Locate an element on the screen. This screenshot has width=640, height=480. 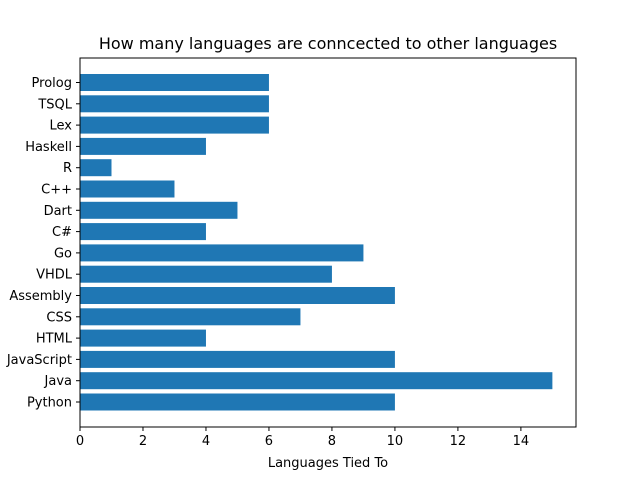
bar-lex is located at coordinates (174, 125).